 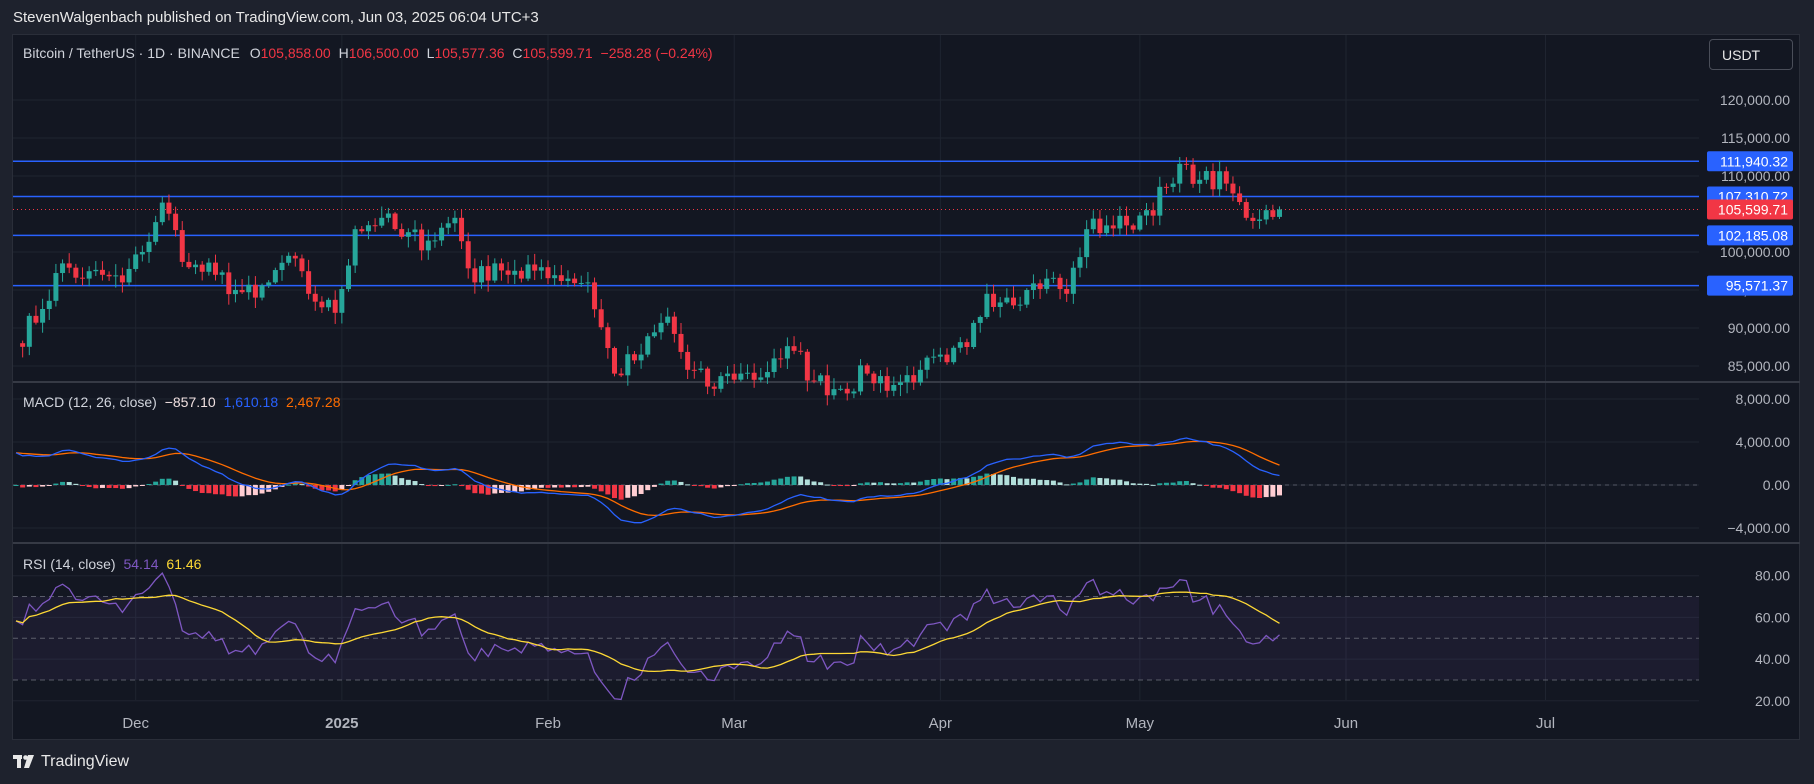 What do you see at coordinates (1545, 723) in the screenshot?
I see `time-axis-label: Jul` at bounding box center [1545, 723].